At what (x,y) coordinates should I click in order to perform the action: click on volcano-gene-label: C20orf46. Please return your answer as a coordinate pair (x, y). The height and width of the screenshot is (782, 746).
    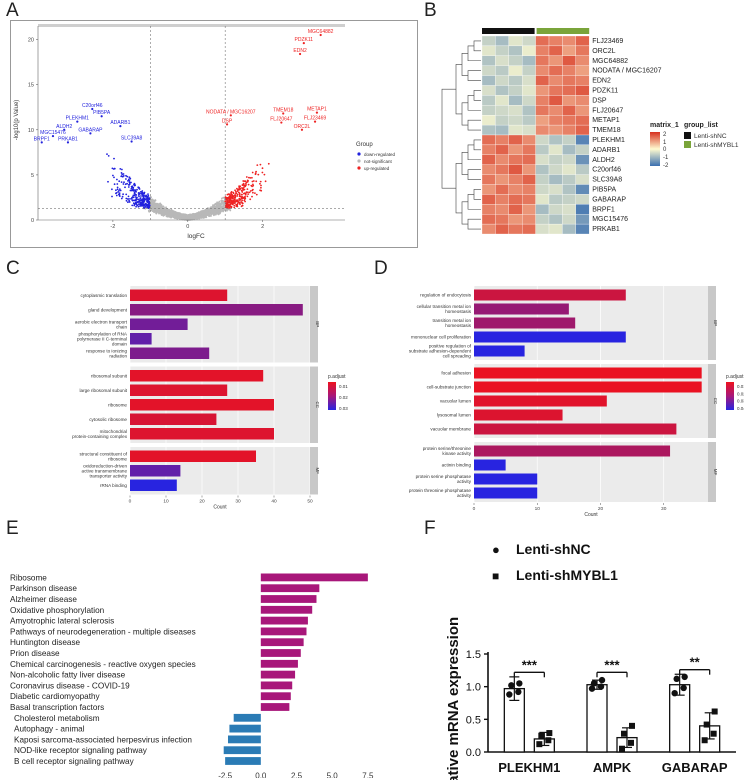
    Looking at the image, I should click on (92, 106).